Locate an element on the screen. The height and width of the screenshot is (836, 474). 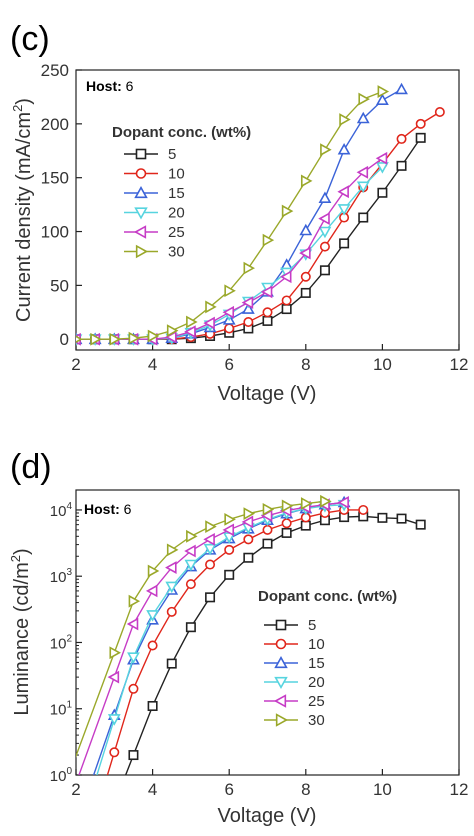
legend-item-30: 30 is located at coordinates (294, 720).